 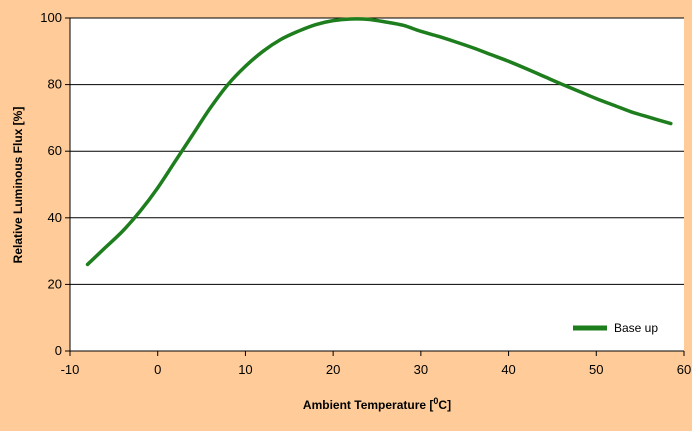 I want to click on x-tick-label: -10, so click(x=70, y=369).